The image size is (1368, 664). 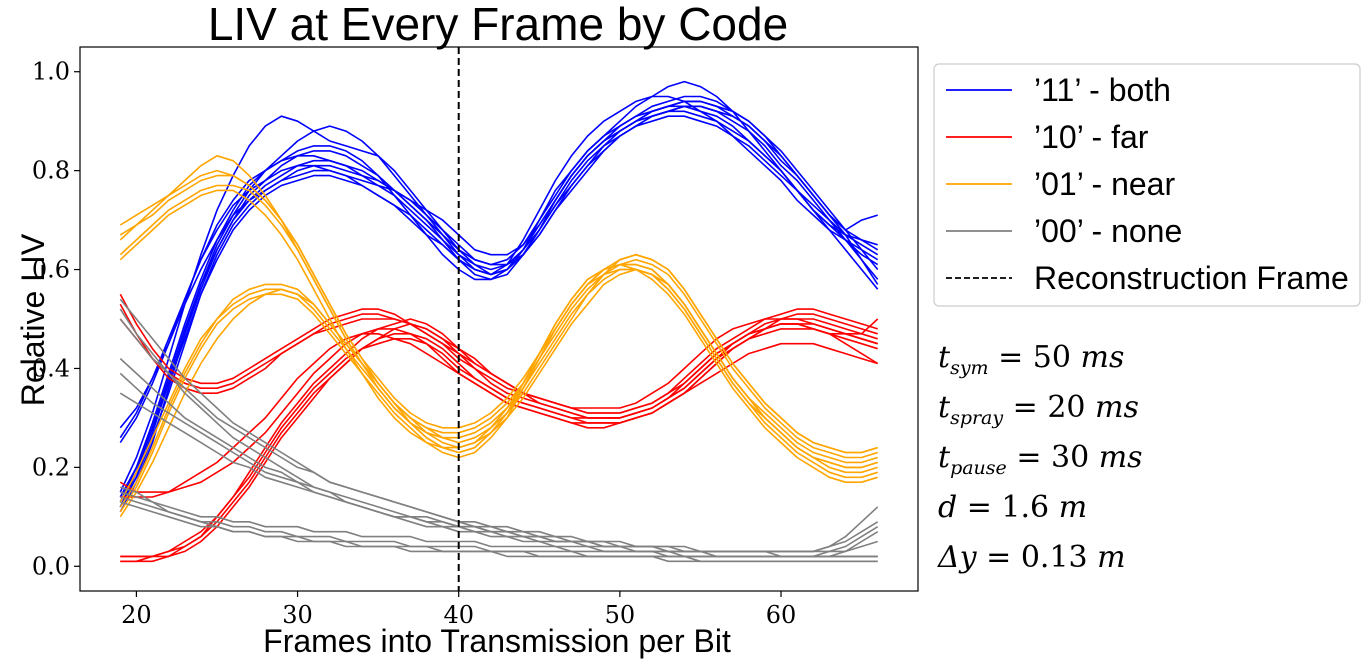 What do you see at coordinates (1191, 278) in the screenshot?
I see `legend-label-5: Reconstruction Frame` at bounding box center [1191, 278].